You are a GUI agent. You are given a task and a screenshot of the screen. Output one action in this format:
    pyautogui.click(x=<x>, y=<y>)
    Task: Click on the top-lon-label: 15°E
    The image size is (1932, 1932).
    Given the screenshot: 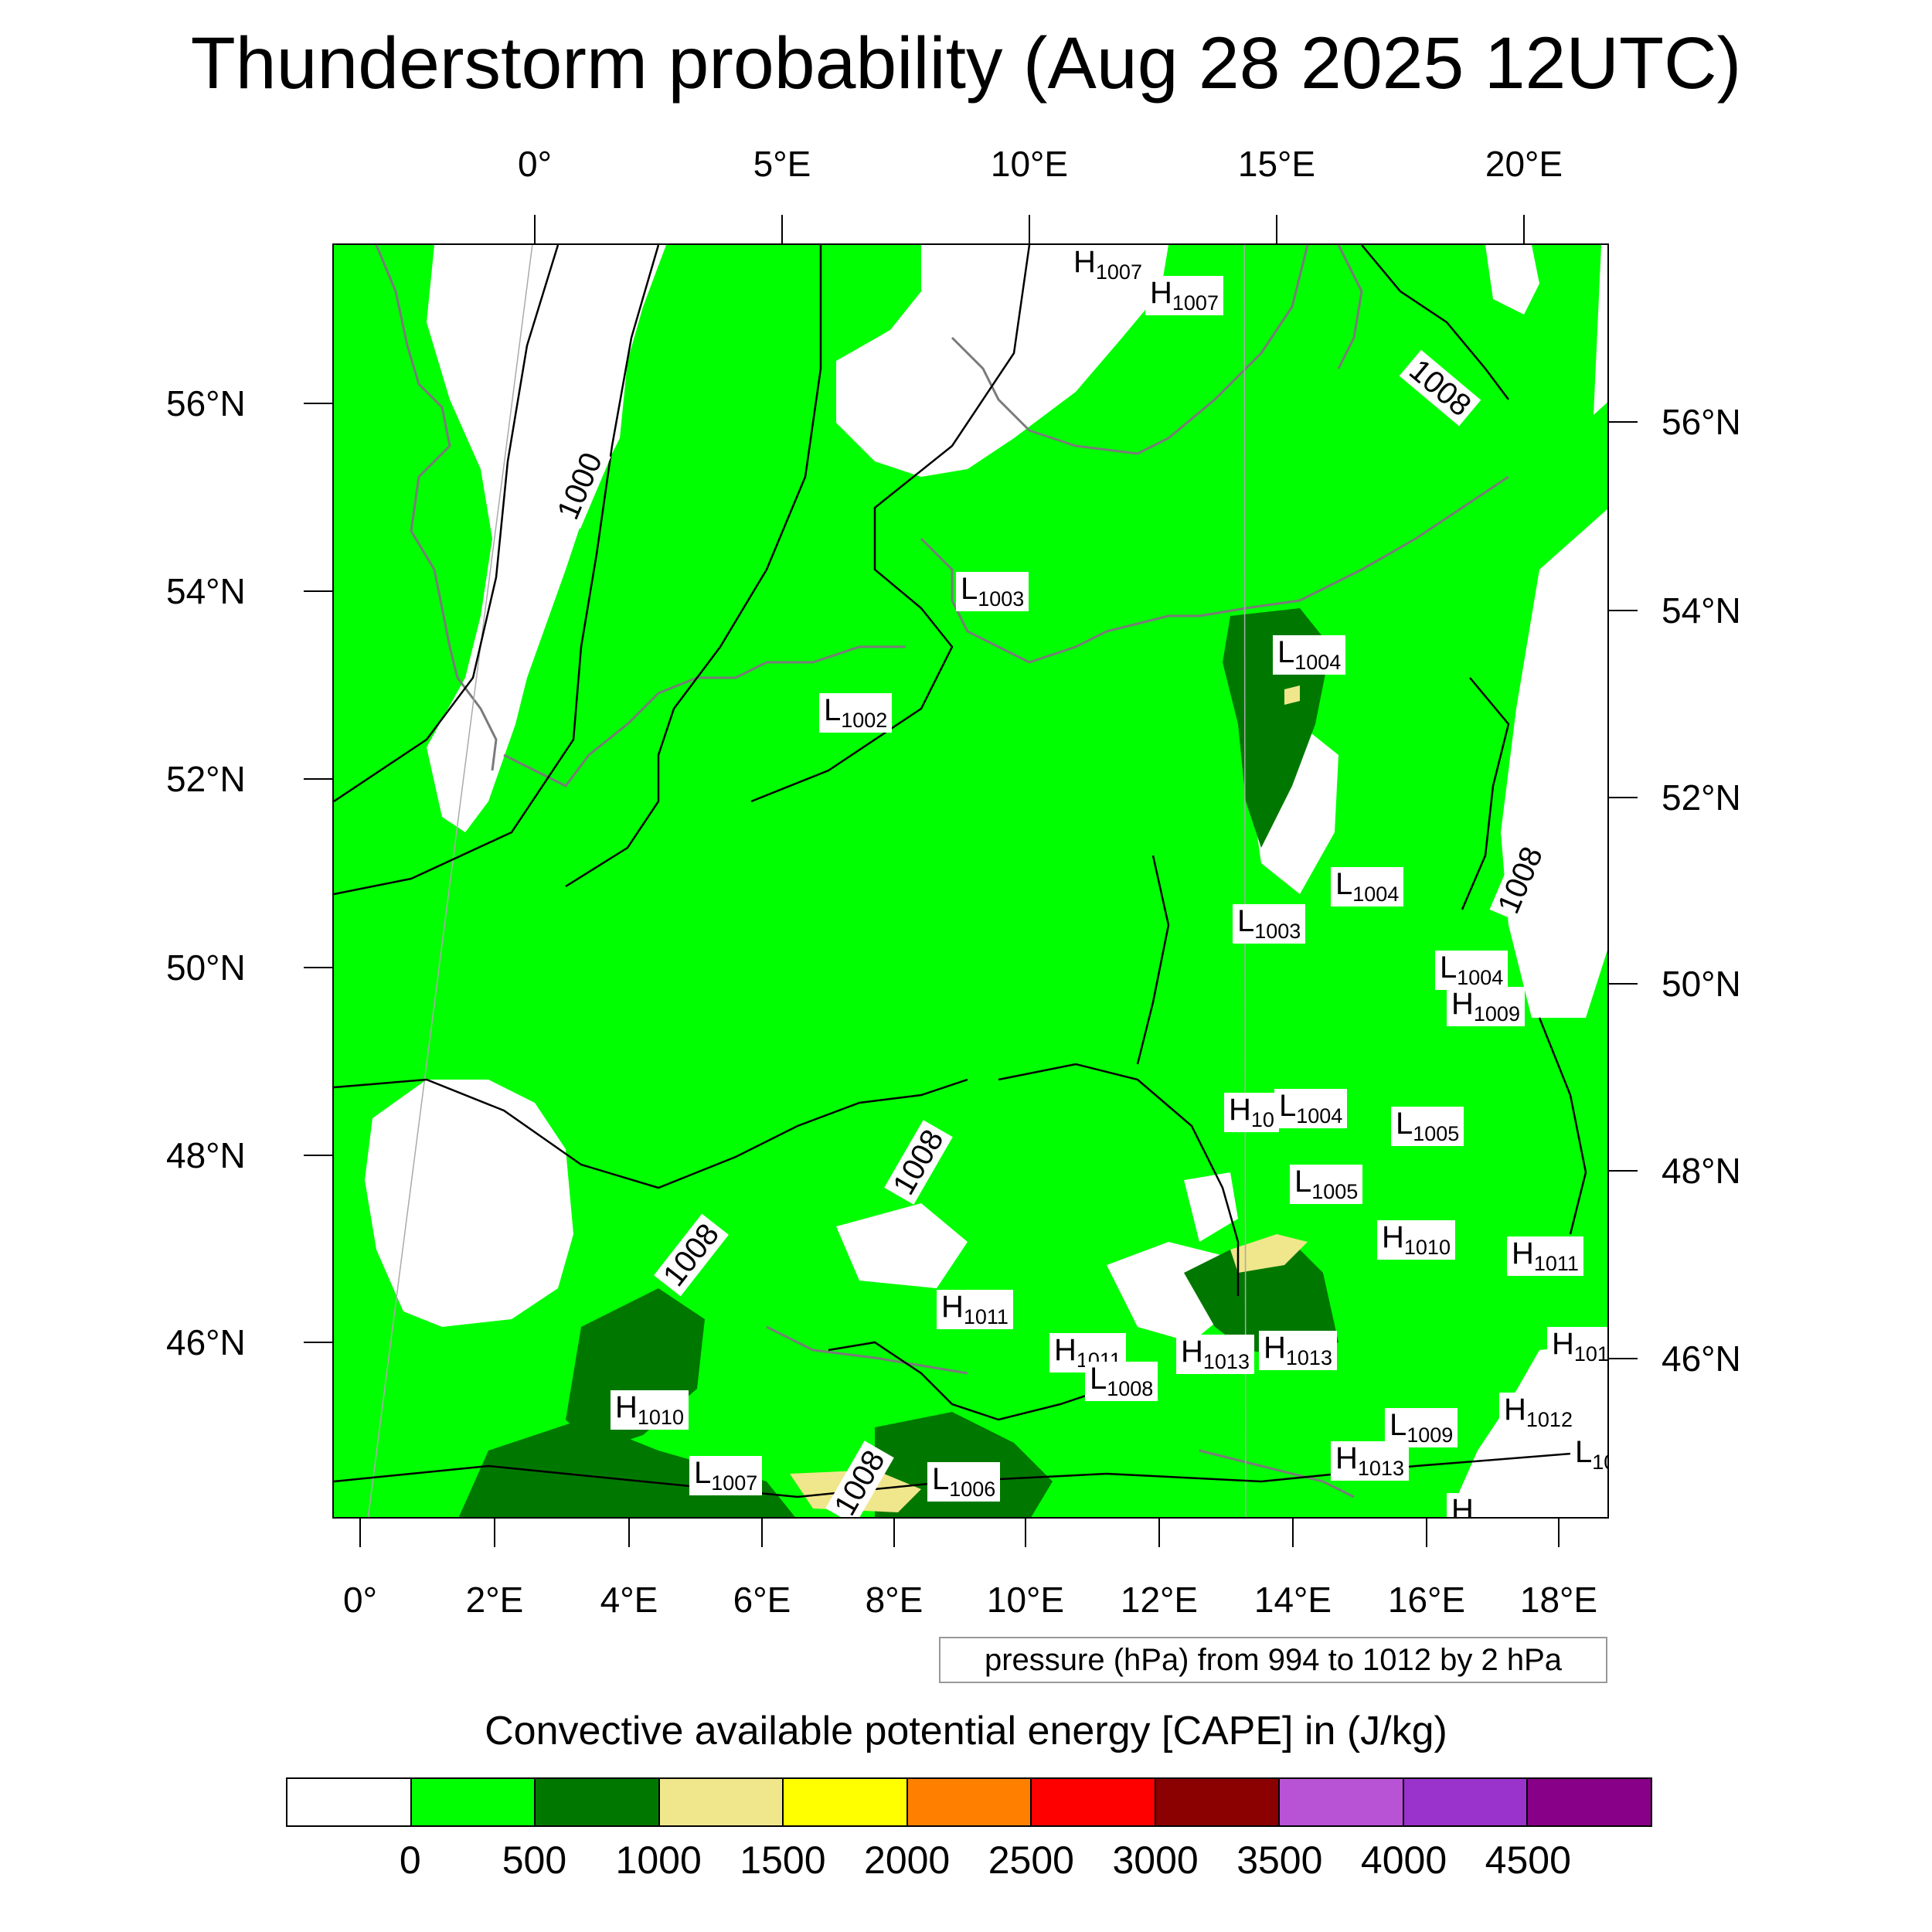 What is the action you would take?
    pyautogui.click(x=1276, y=164)
    